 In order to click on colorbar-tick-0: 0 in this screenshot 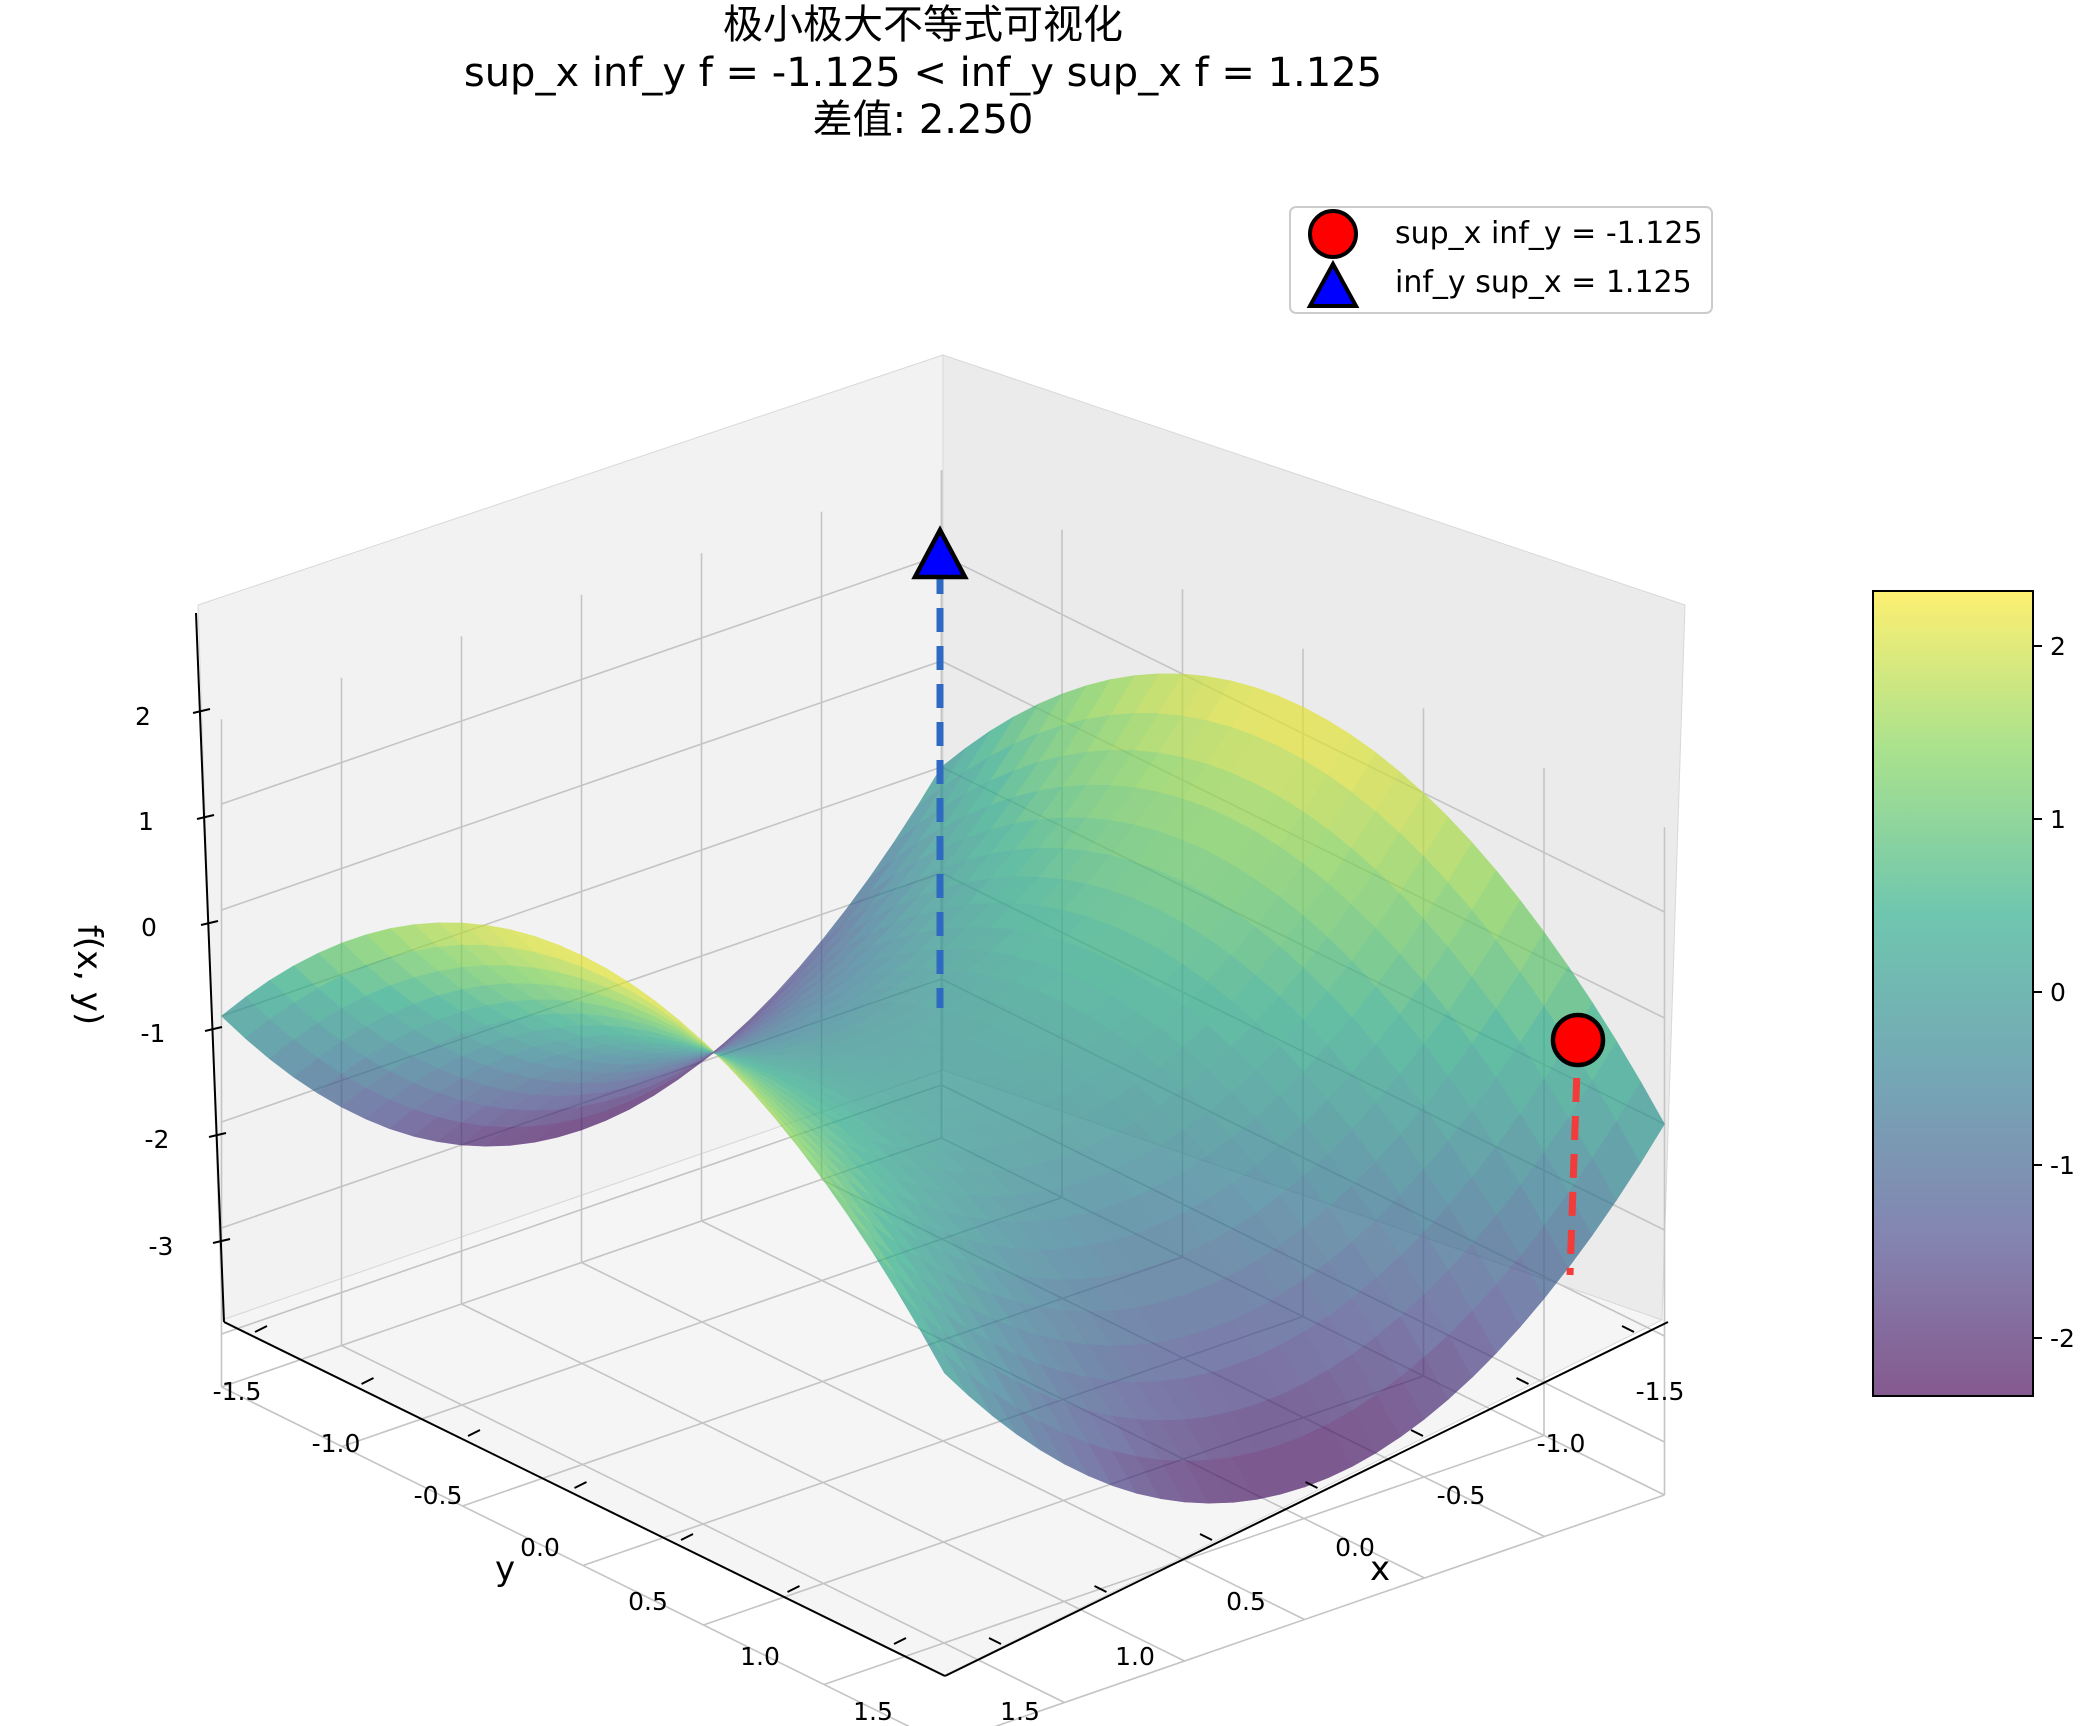, I will do `click(2058, 992)`.